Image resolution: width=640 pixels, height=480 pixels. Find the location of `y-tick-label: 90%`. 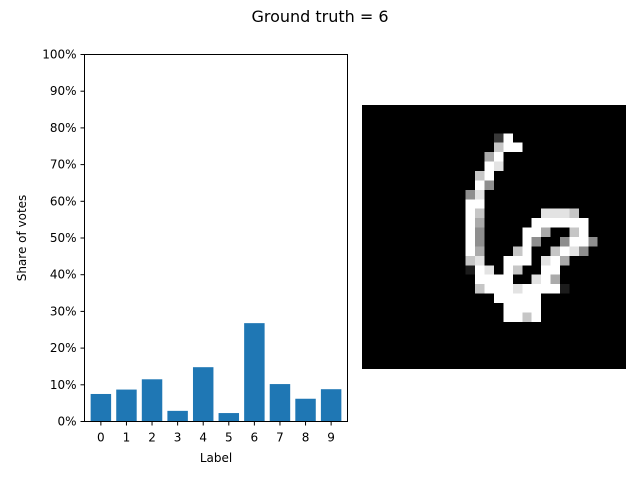

y-tick-label: 90% is located at coordinates (63, 91).